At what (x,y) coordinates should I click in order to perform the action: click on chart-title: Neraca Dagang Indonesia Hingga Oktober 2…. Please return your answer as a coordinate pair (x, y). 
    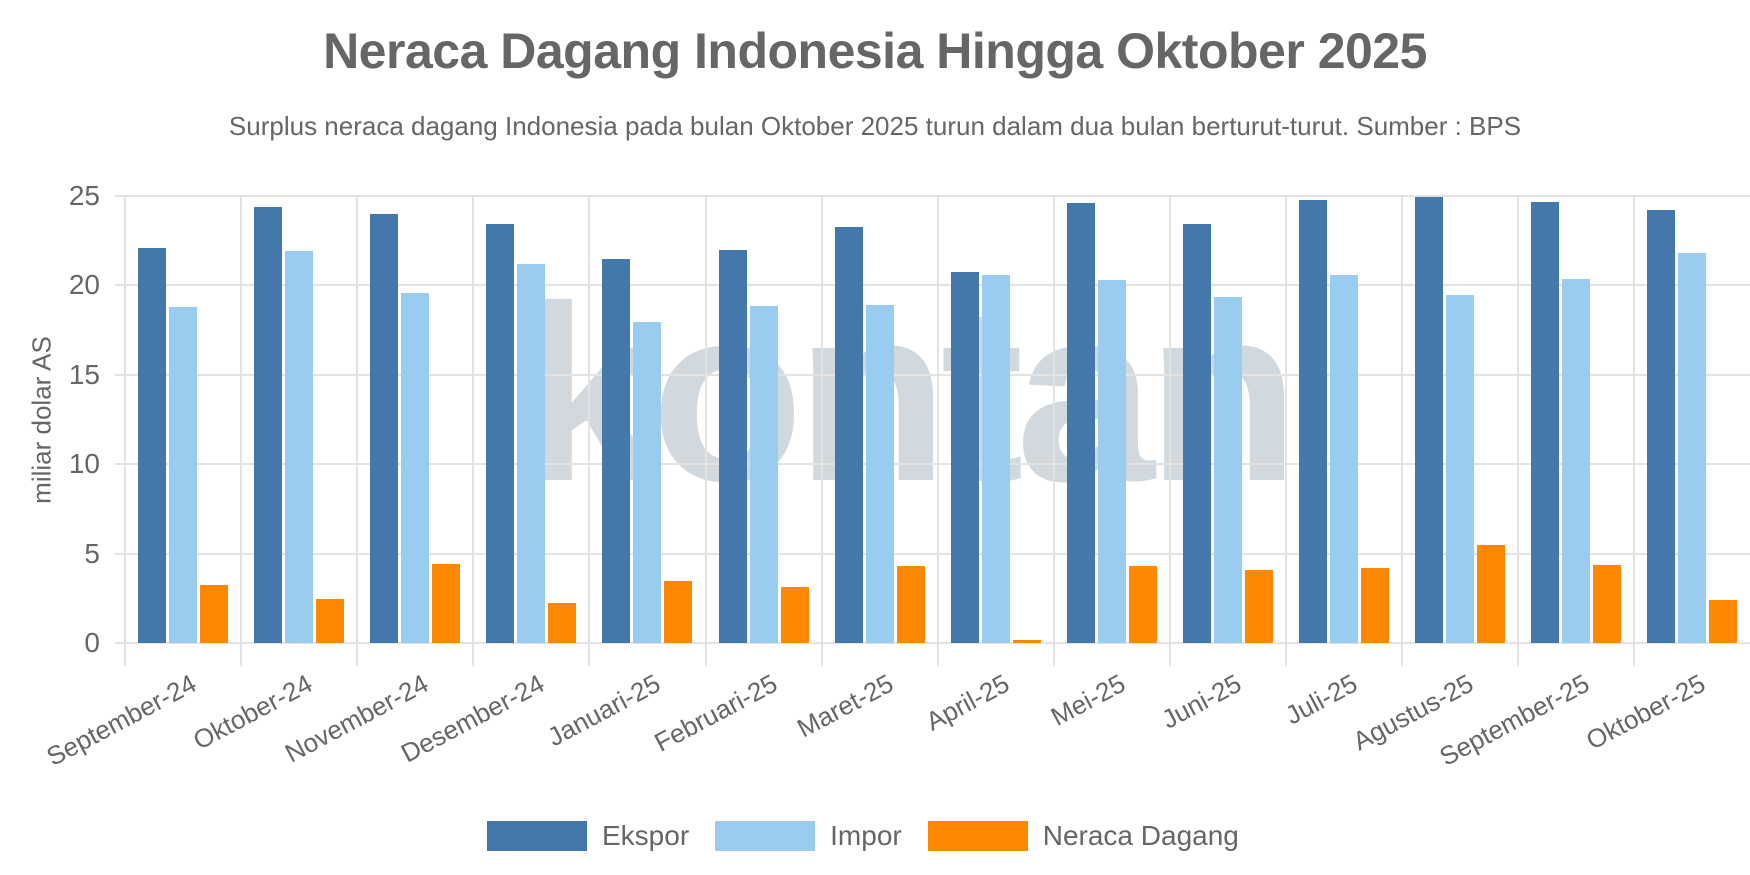
    Looking at the image, I should click on (875, 51).